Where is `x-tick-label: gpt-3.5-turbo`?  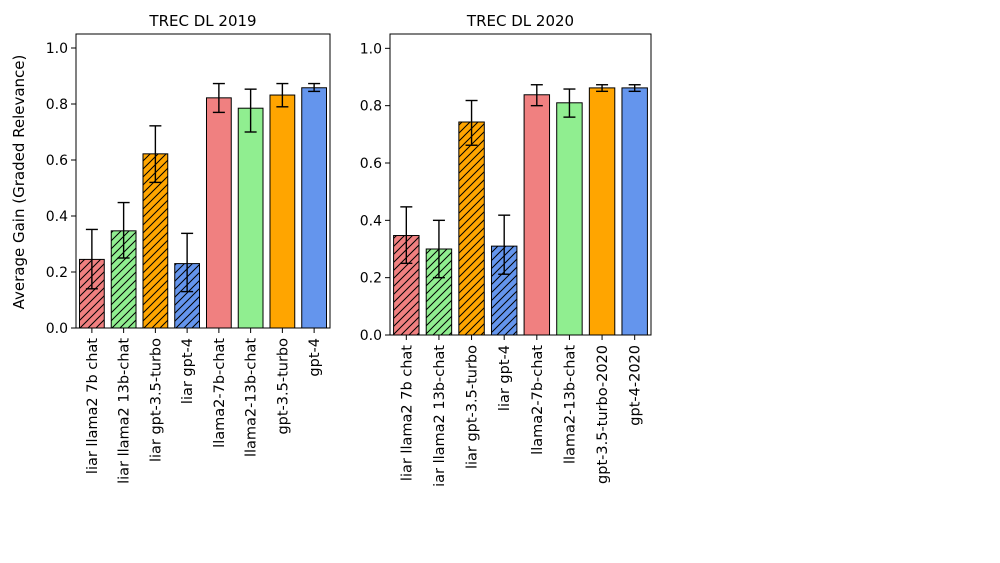 x-tick-label: gpt-3.5-turbo is located at coordinates (283, 386).